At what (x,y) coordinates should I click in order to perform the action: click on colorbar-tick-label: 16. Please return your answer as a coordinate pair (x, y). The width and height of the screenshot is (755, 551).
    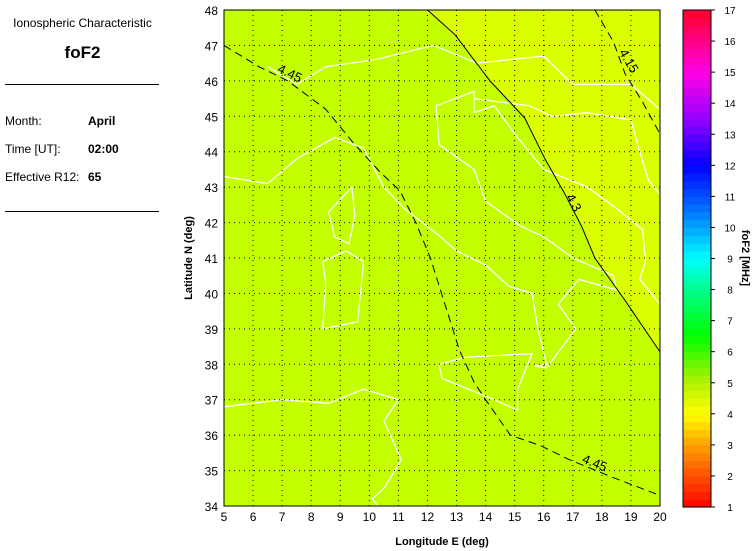
    Looking at the image, I should click on (730, 42).